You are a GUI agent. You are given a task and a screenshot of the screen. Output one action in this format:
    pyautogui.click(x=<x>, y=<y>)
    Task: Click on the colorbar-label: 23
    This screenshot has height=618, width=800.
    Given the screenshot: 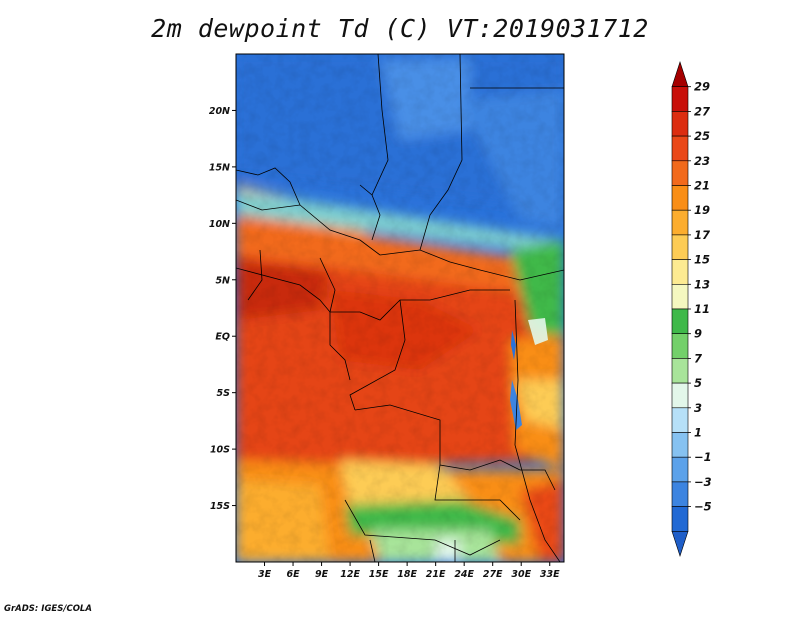 What is the action you would take?
    pyautogui.click(x=702, y=161)
    